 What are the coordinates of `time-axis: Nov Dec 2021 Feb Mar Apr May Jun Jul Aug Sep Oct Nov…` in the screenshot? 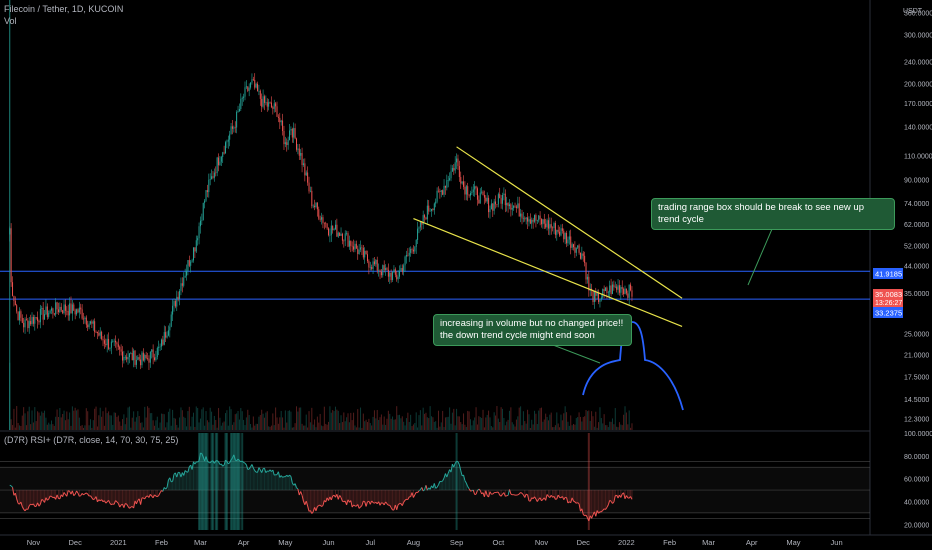 It's located at (435, 542).